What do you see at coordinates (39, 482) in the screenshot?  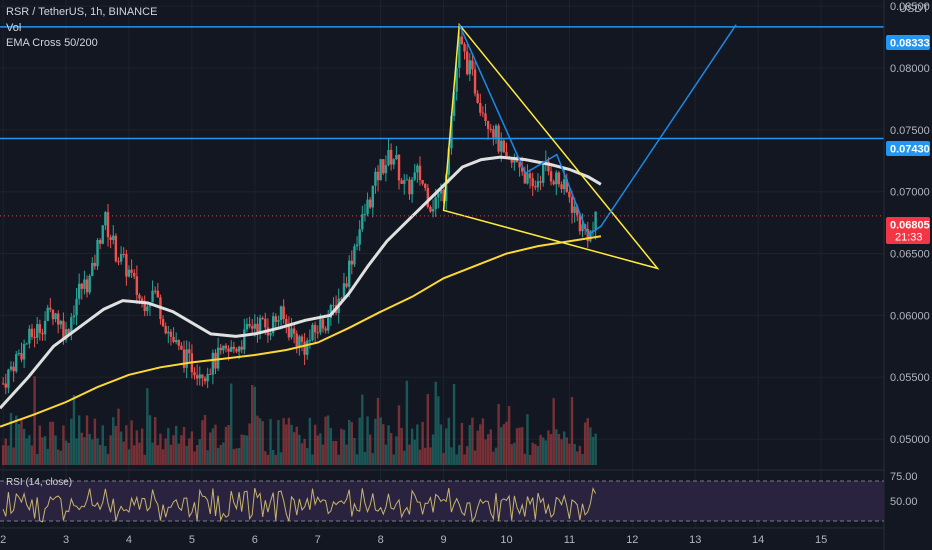 I see `rsi-legend: RSI (14, close)` at bounding box center [39, 482].